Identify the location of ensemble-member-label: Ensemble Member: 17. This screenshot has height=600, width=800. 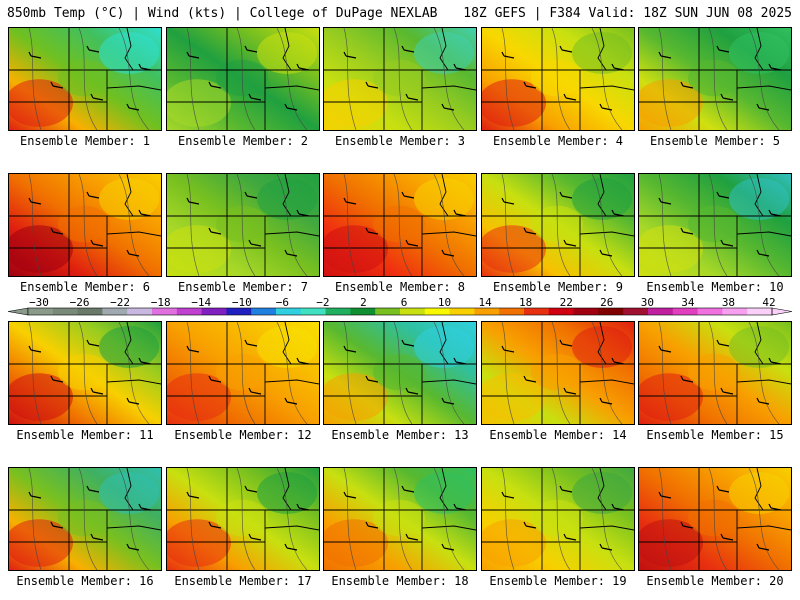
(243, 581).